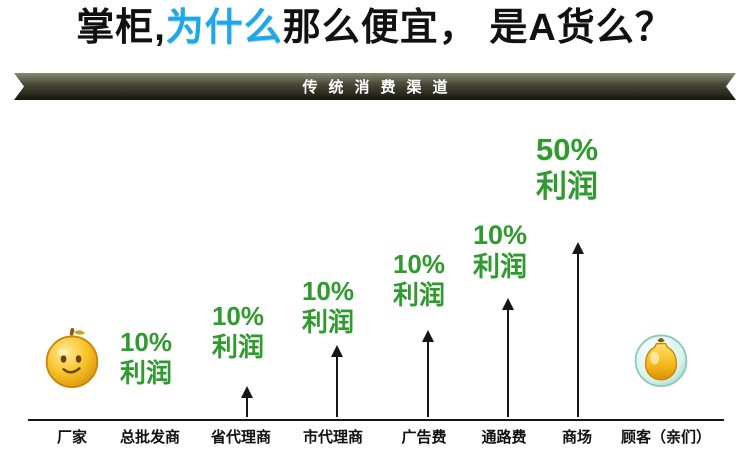 This screenshot has width=750, height=458. What do you see at coordinates (567, 149) in the screenshot?
I see `profit-percent: 50%` at bounding box center [567, 149].